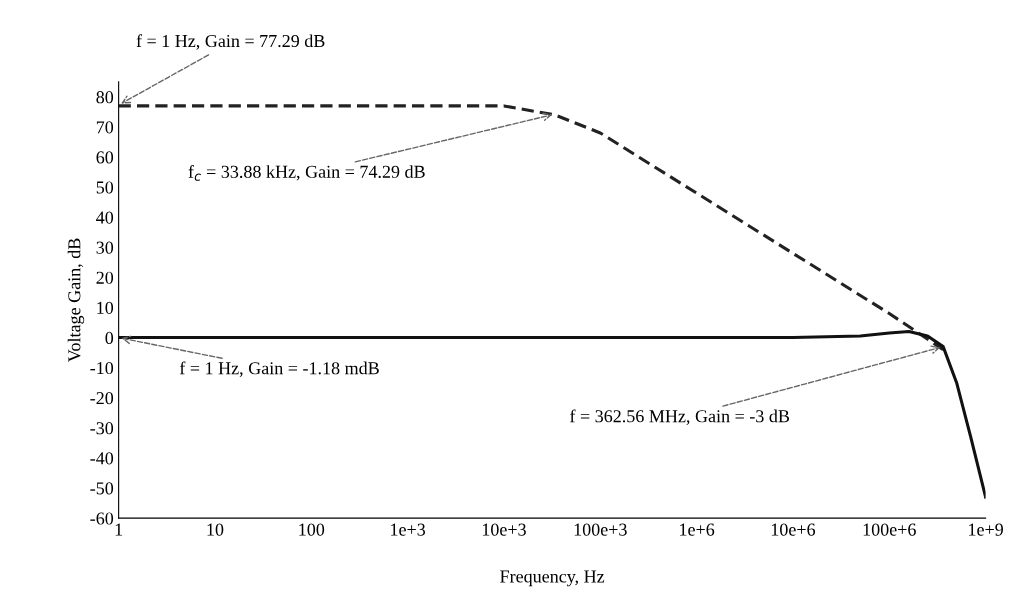 This screenshot has width=1014, height=606. Describe the element at coordinates (306, 172) in the screenshot. I see `annotation: f$_{c}$ = 33.88 kHz, Gain = 74.29 dB` at that location.